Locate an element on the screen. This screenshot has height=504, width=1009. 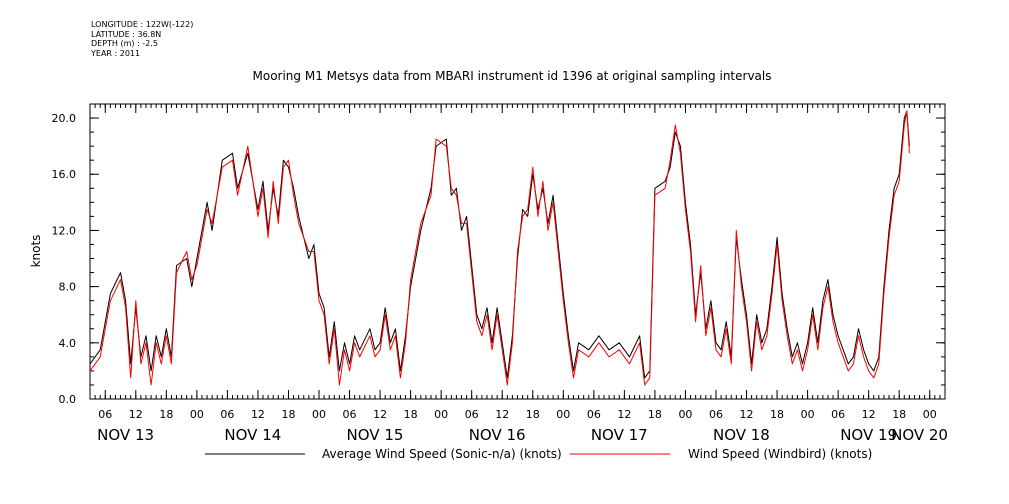
day-label: NOV 19 is located at coordinates (868, 435).